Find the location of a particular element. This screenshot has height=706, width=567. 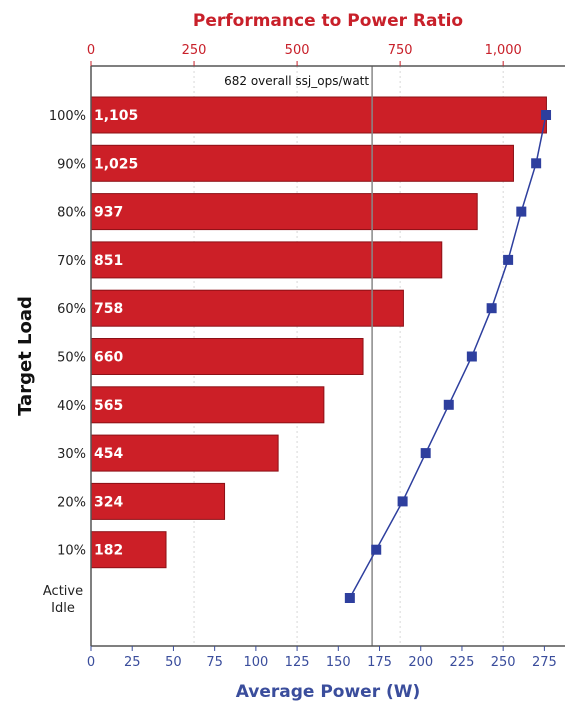

bottom-tick-label: 100 is located at coordinates (255, 662).